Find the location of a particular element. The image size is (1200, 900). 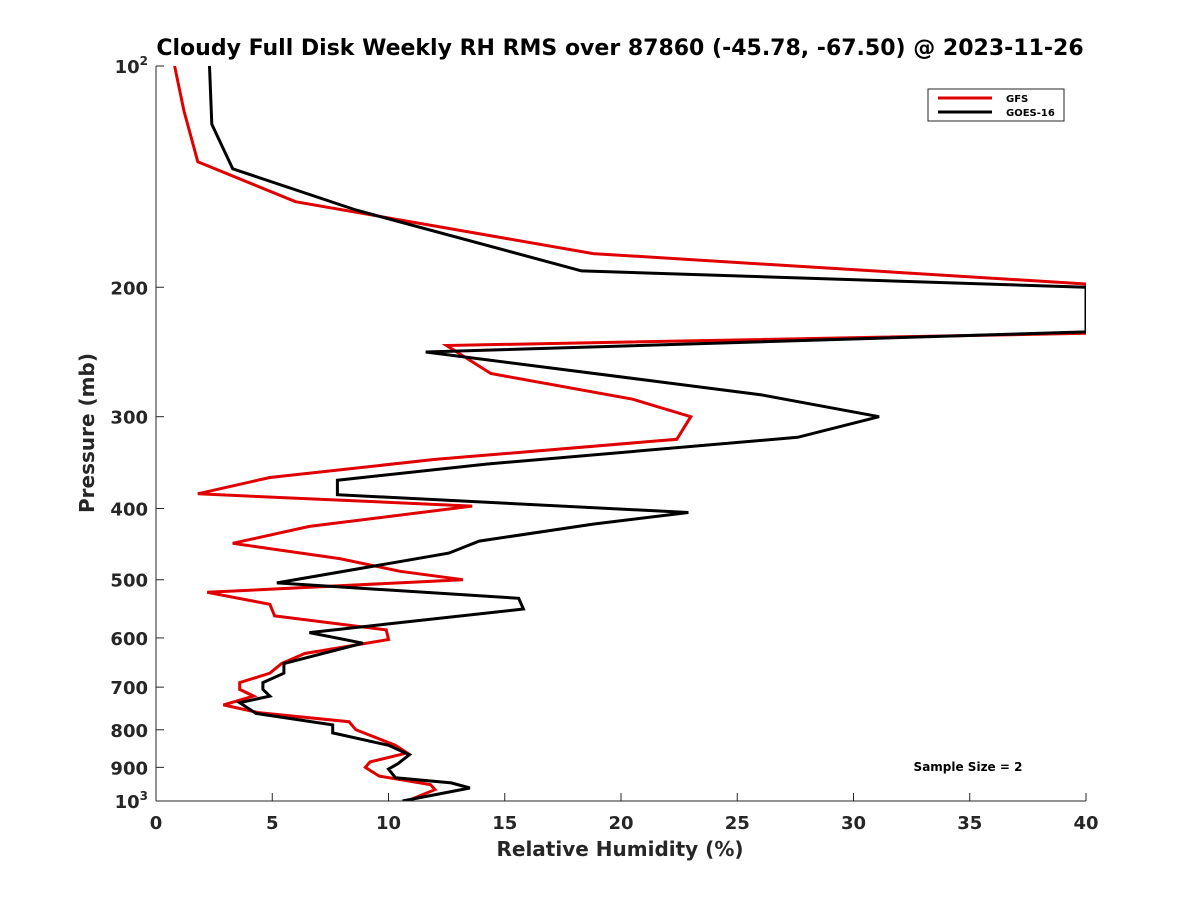

x-tick-label: 40 is located at coordinates (1085, 823).